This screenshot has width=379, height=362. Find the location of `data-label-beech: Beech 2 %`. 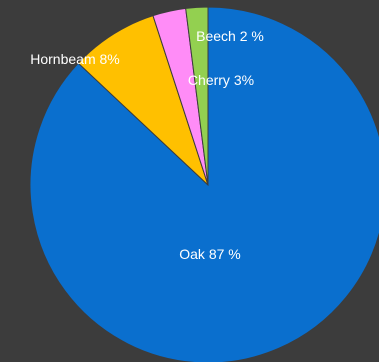

data-label-beech: Beech 2 % is located at coordinates (230, 36).